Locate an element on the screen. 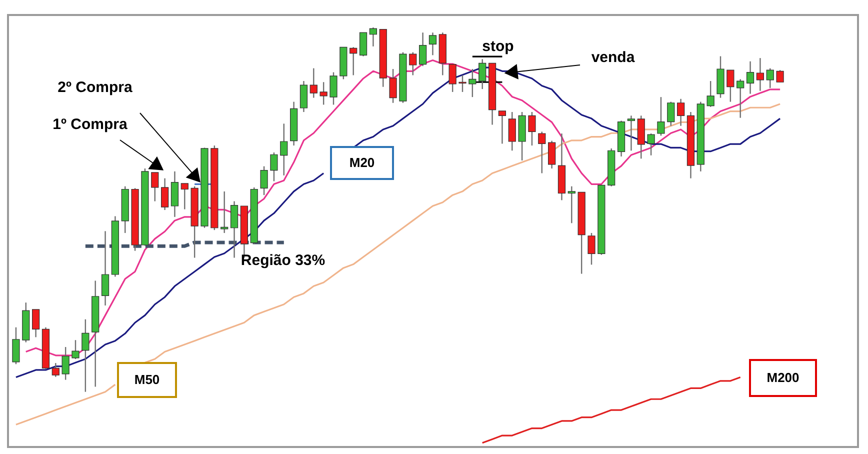 This screenshot has height=454, width=868. annotation: stop is located at coordinates (498, 46).